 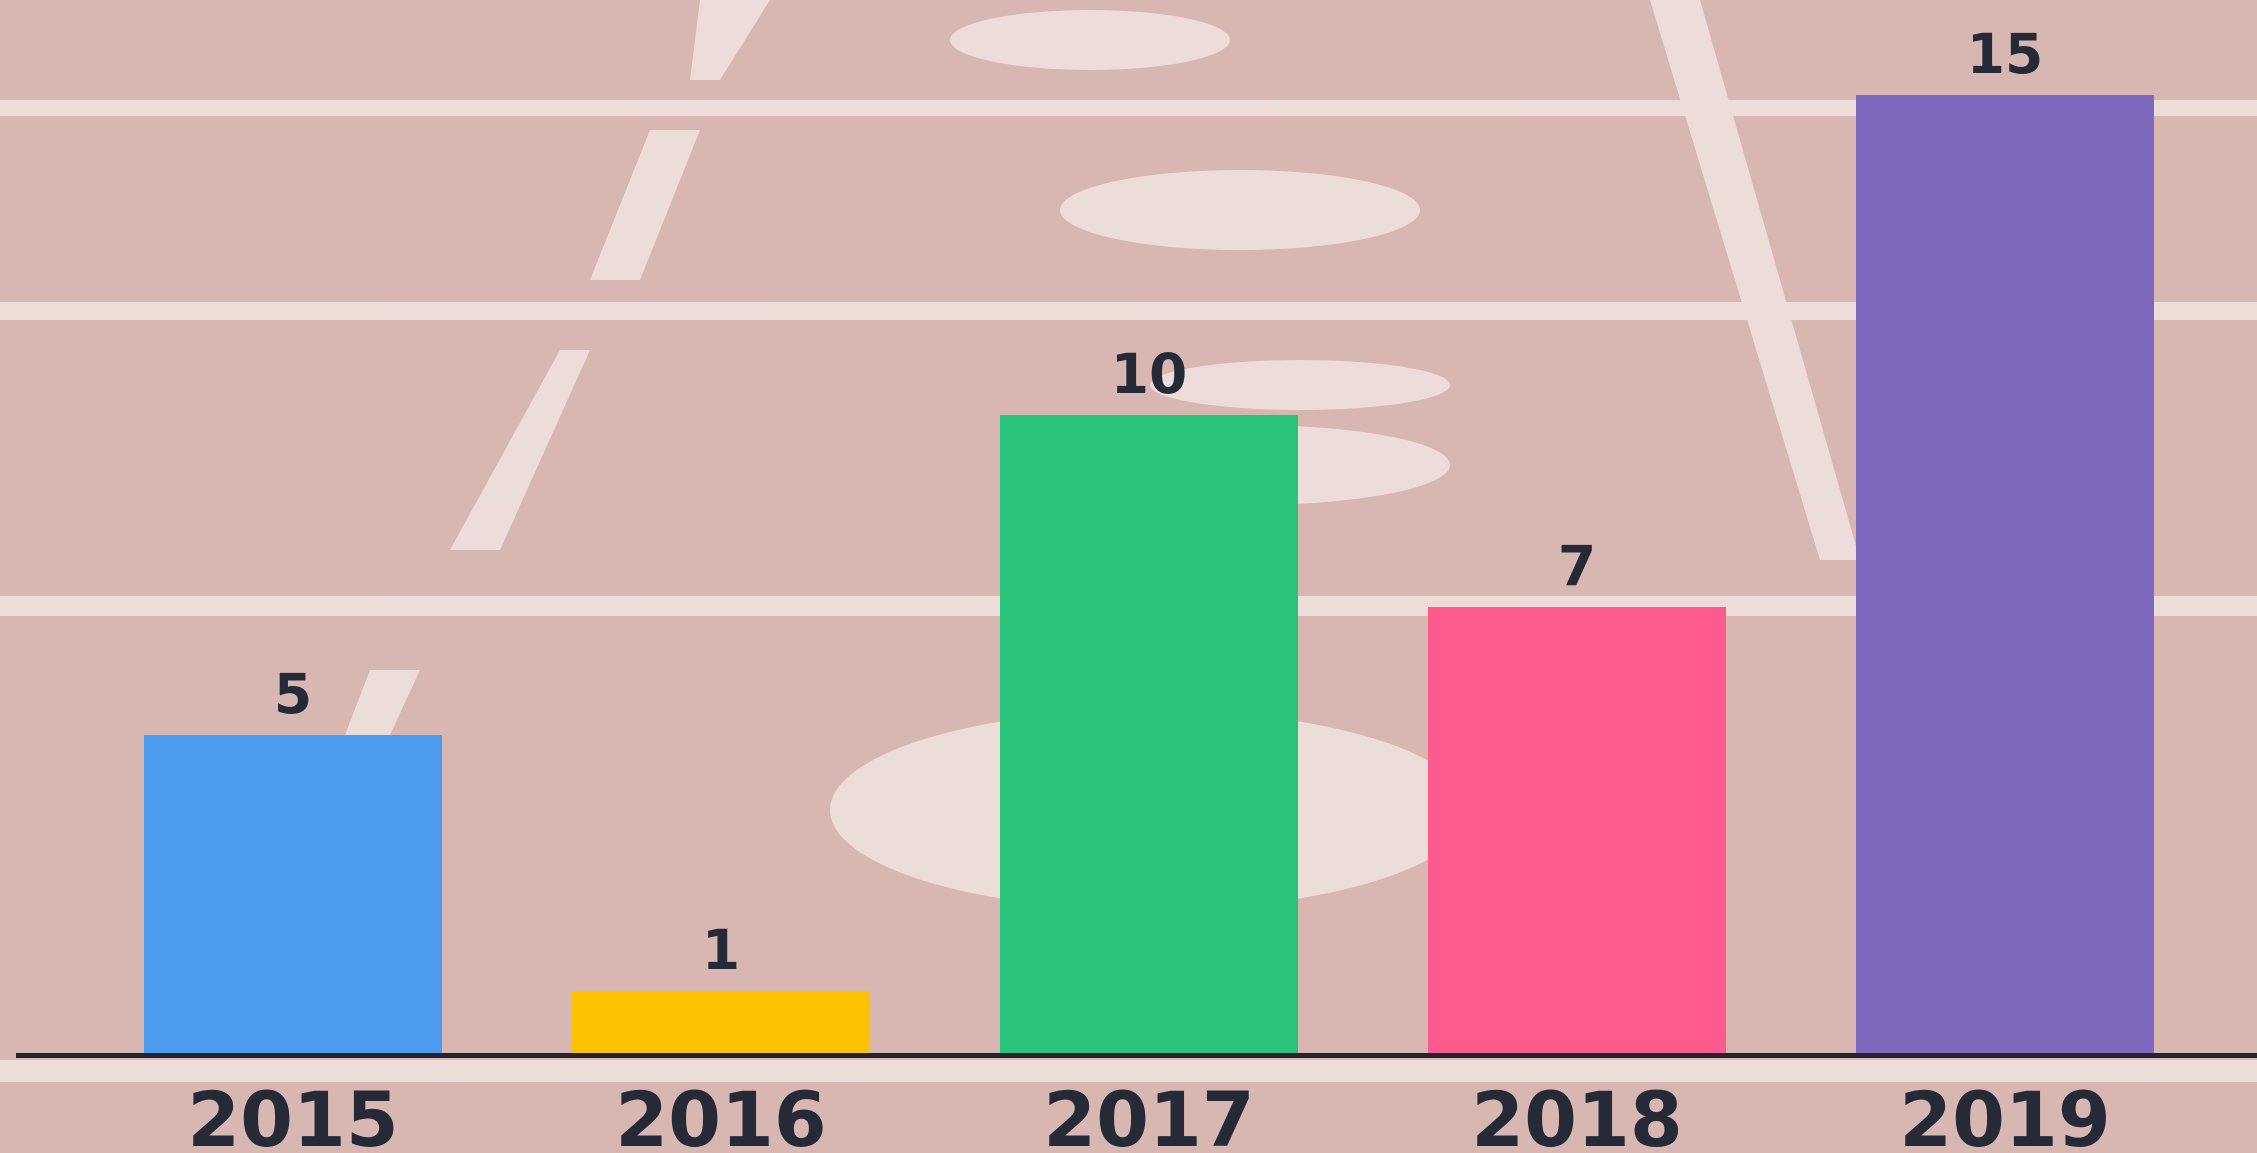 What do you see at coordinates (1149, 1114) in the screenshot?
I see `x-tick-label: 2017` at bounding box center [1149, 1114].